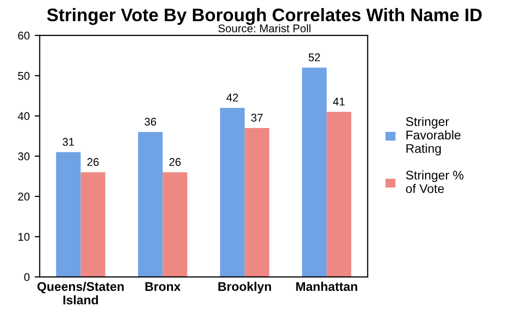 This screenshot has width=529, height=322. What do you see at coordinates (24, 236) in the screenshot?
I see `y-tick-label: 10` at bounding box center [24, 236].